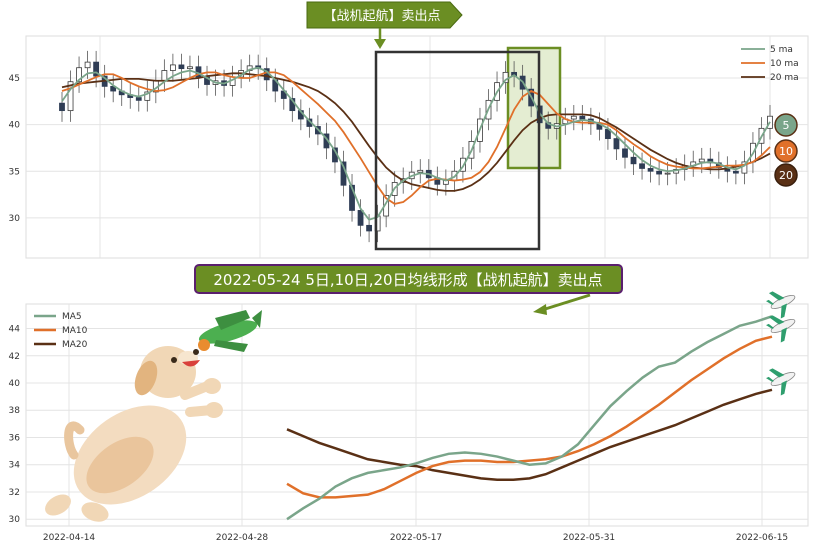  I want to click on top-legend: 5 ma 10 ma 20 ma, so click(770, 64).